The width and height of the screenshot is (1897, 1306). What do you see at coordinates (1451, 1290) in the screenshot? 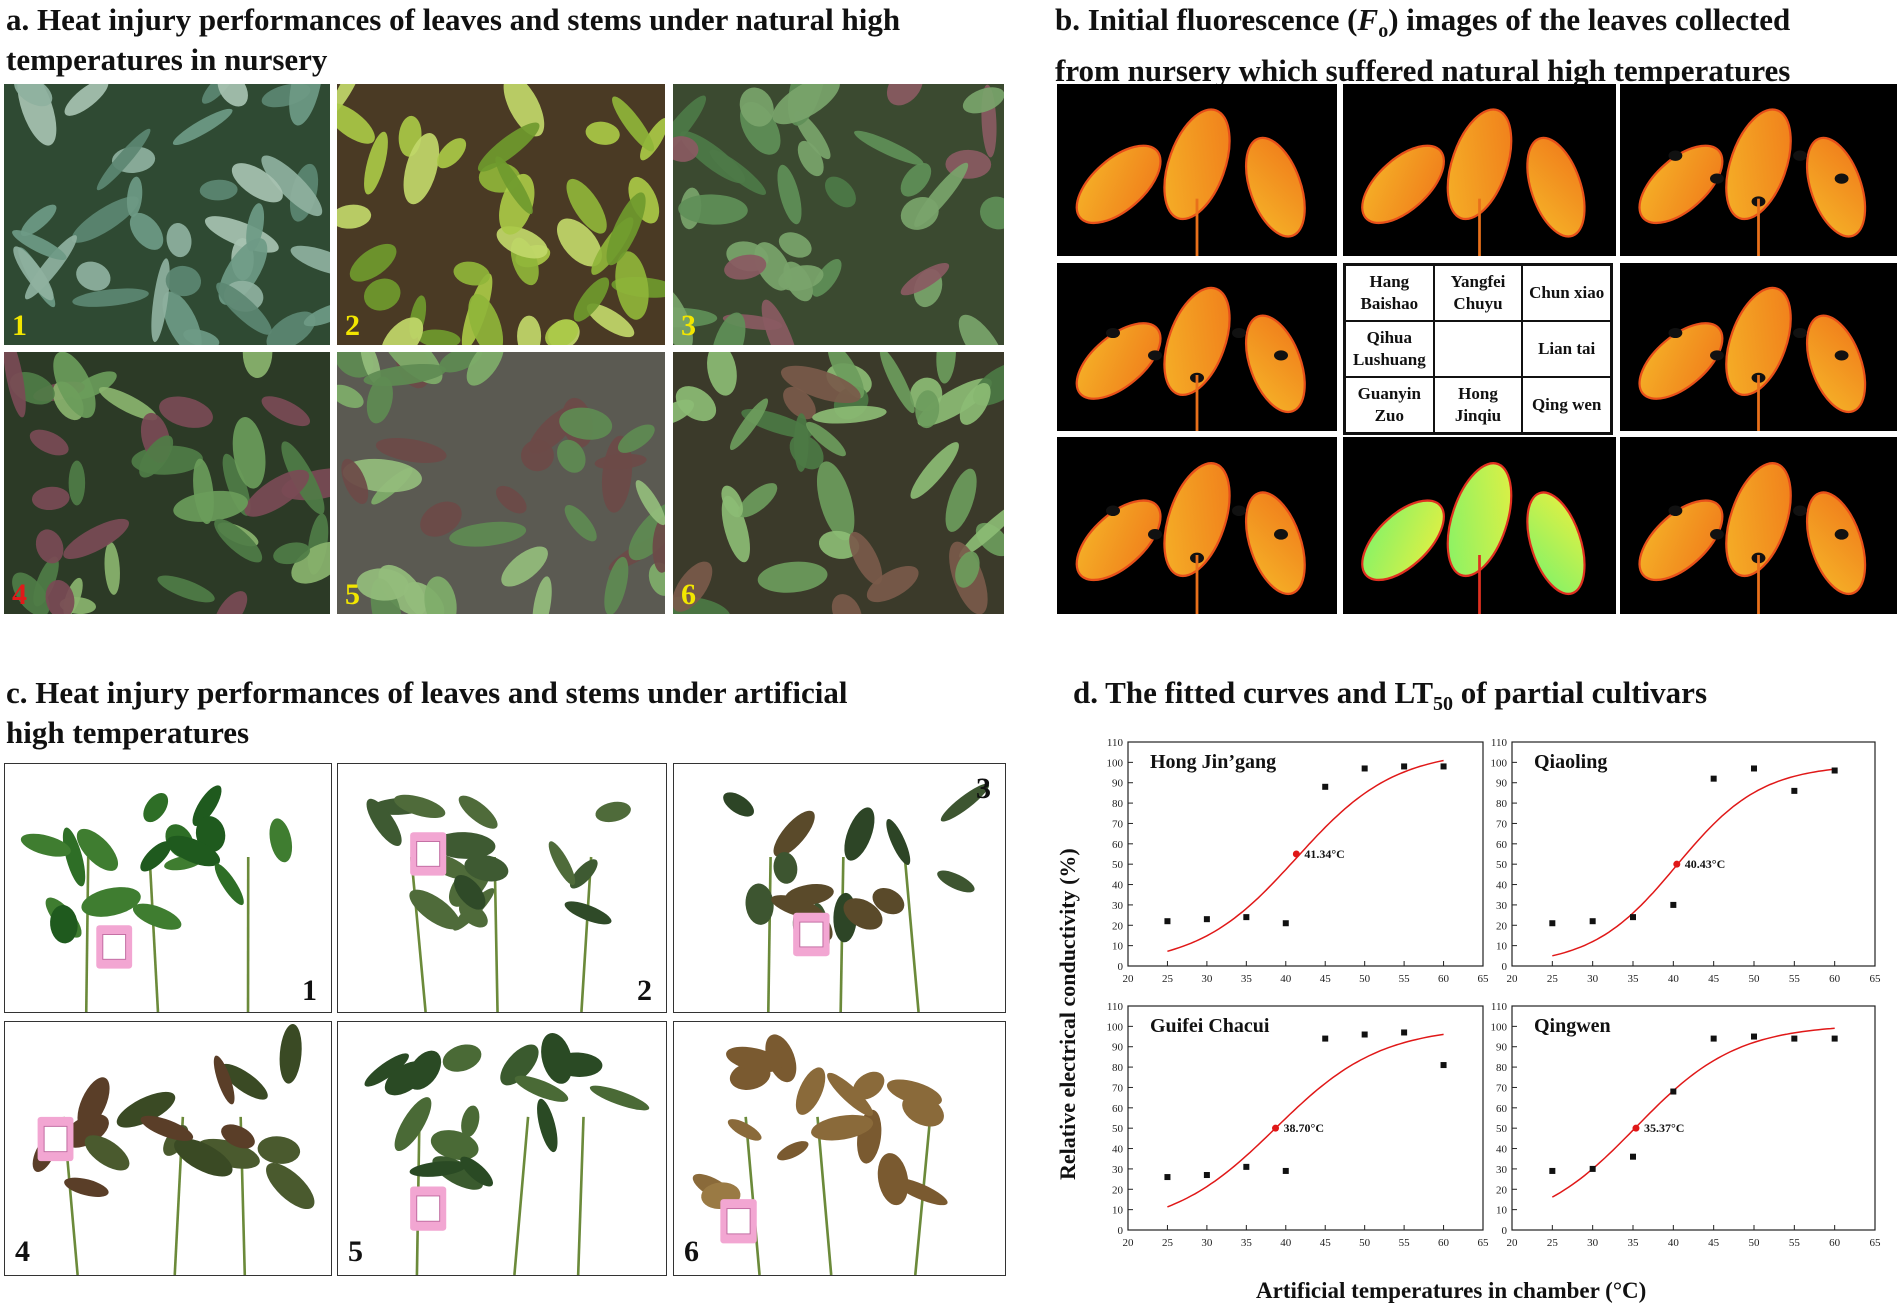
I see `panel-d-x-axis-label: Artificial temperatures in chamber (°C)` at bounding box center [1451, 1290].